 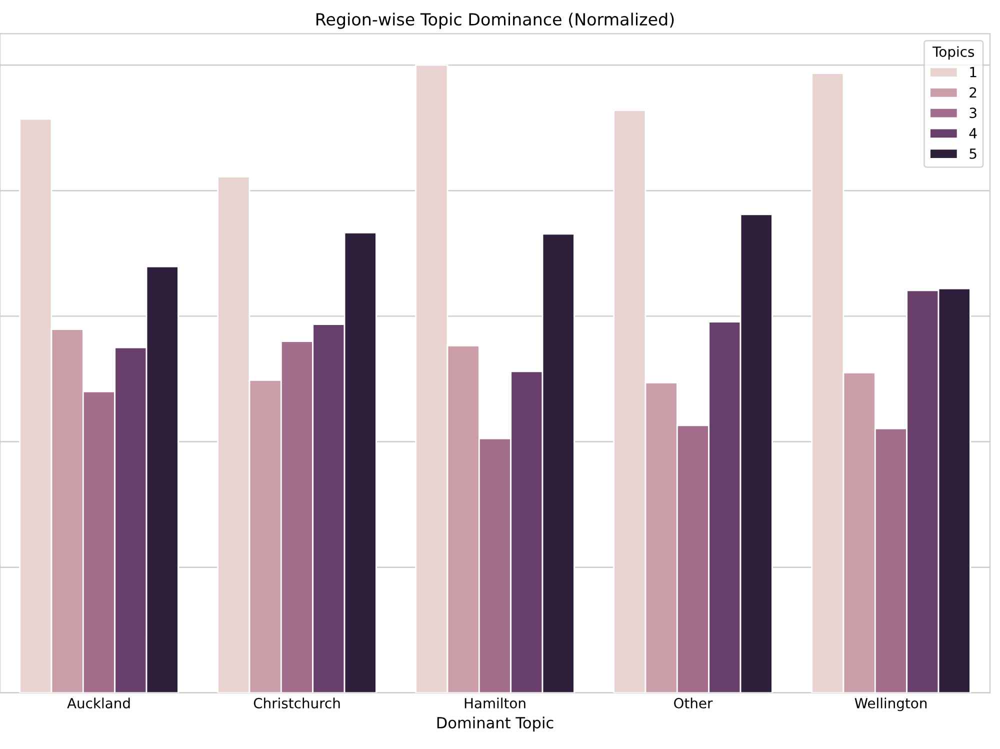 I want to click on legend-label: 4, so click(x=973, y=133).